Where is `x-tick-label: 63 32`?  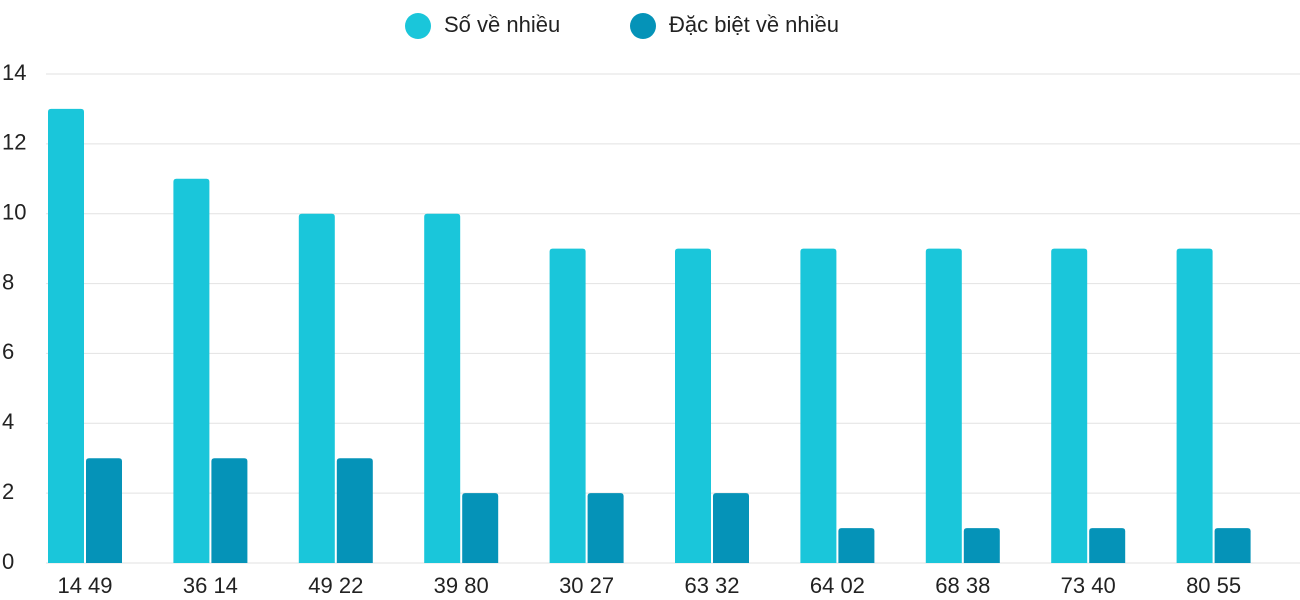 x-tick-label: 63 32 is located at coordinates (711, 585).